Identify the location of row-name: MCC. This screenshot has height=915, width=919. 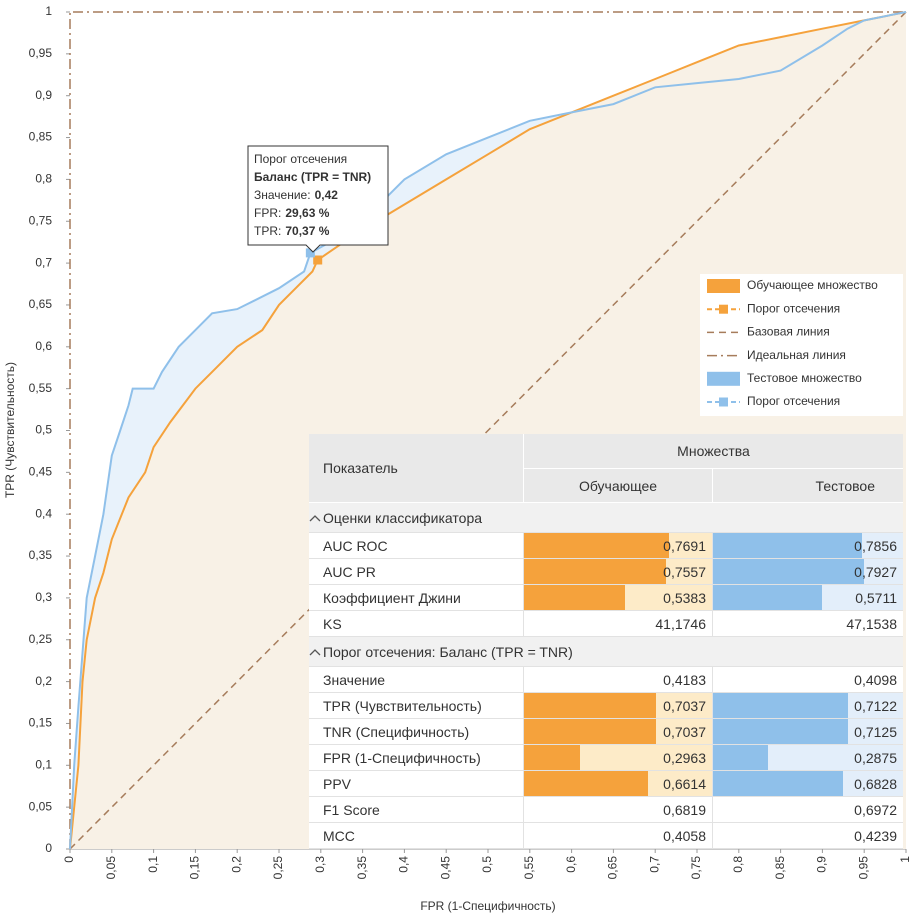
(416, 835).